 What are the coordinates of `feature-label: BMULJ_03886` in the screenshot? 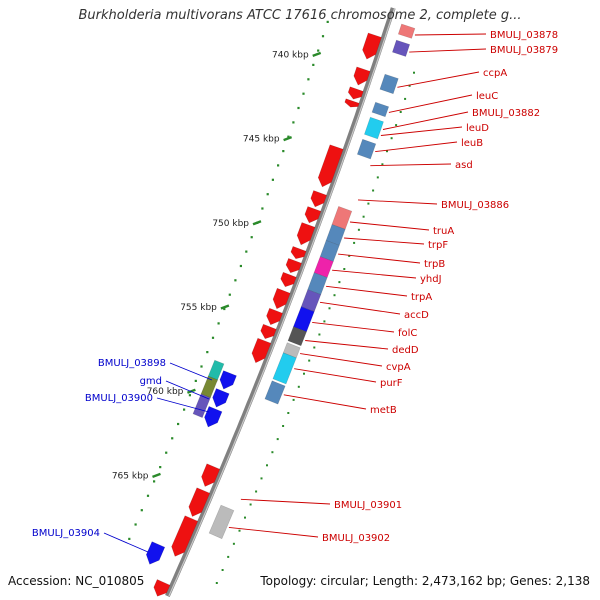 It's located at (475, 205).